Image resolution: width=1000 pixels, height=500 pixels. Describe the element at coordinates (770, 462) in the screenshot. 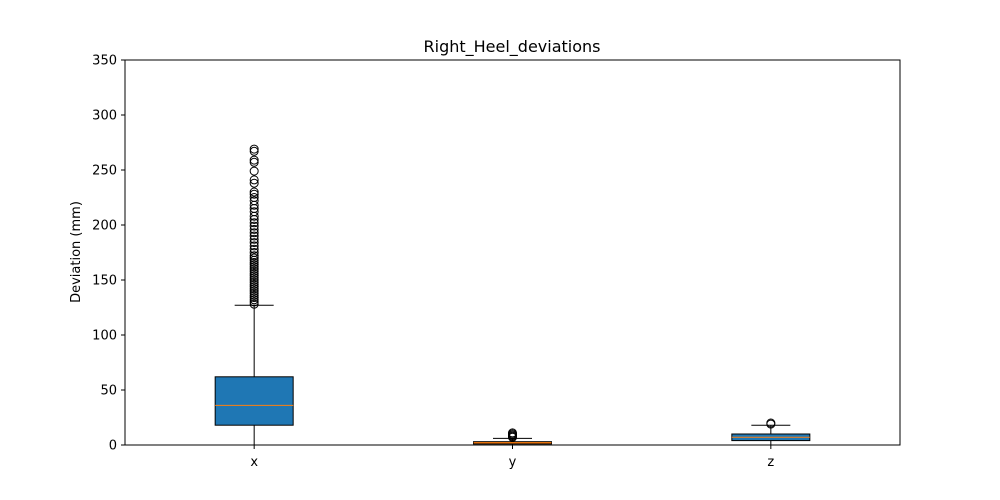

I see `x-tick-label: z` at that location.